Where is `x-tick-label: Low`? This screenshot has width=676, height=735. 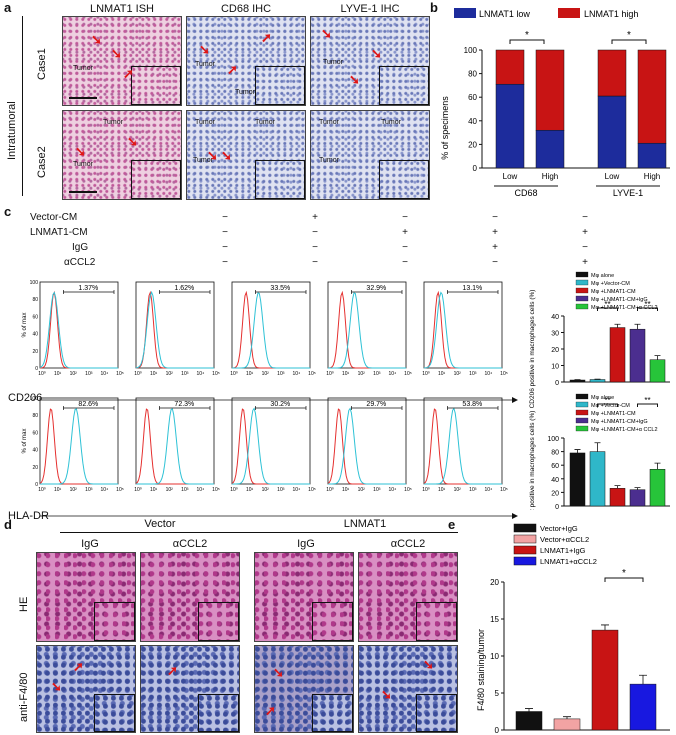
x-tick-label: Low is located at coordinates (510, 176).